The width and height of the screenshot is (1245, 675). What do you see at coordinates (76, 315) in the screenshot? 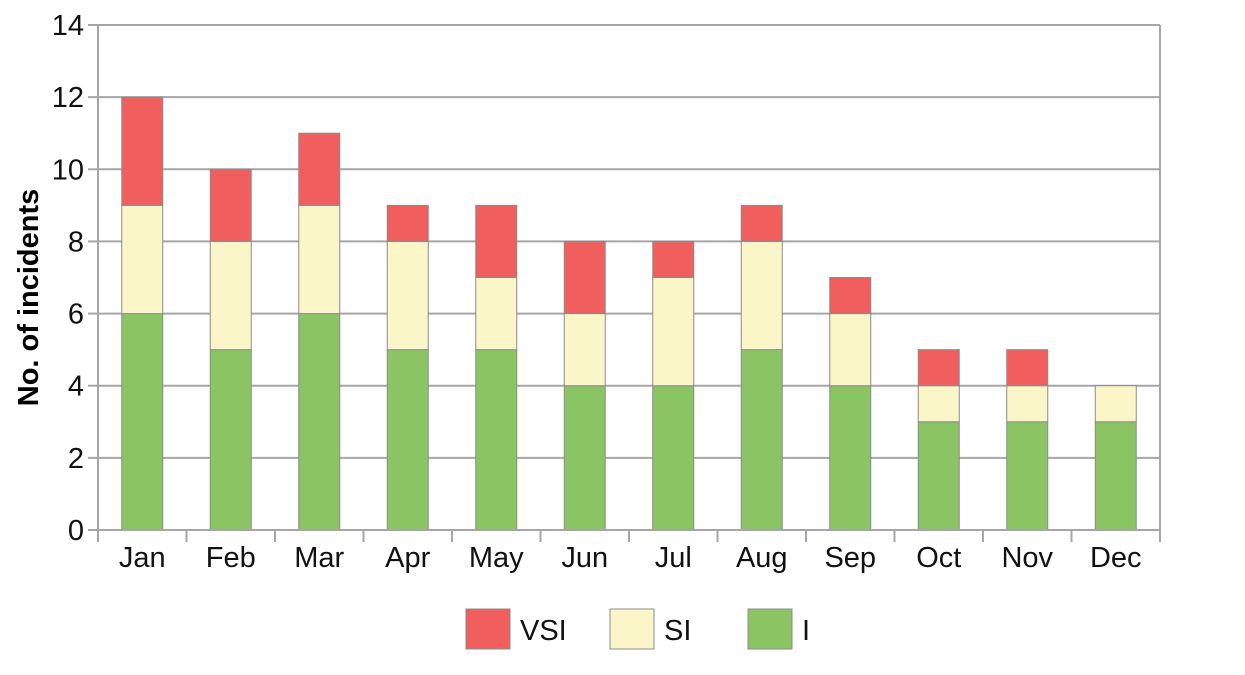
I see `y-tick-label: 6` at bounding box center [76, 315].